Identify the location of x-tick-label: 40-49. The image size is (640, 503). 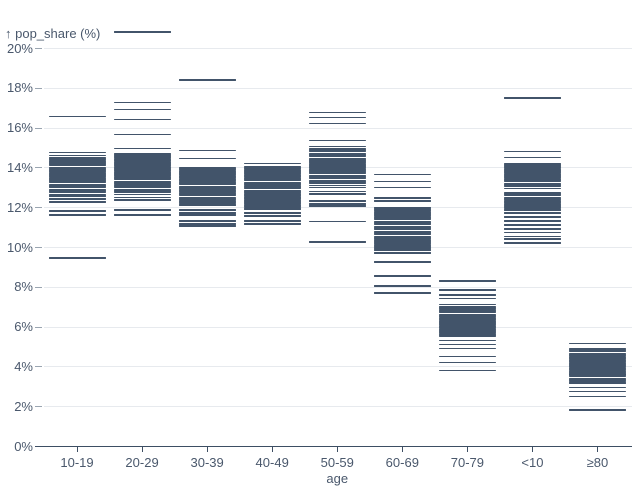
(272, 462).